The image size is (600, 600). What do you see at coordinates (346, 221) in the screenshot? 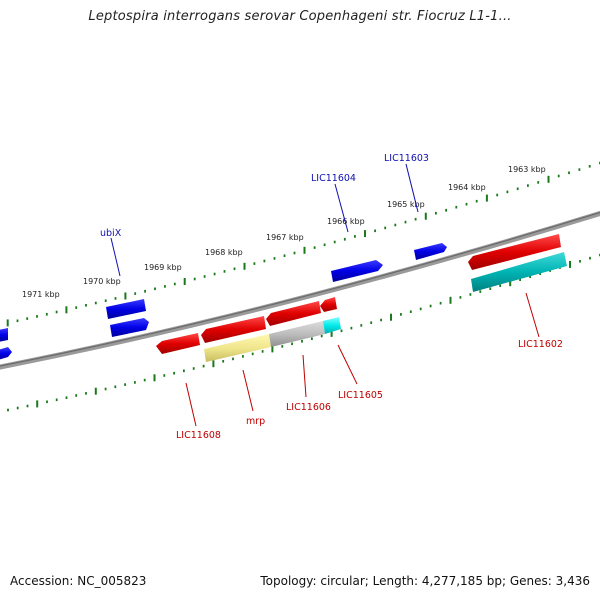
I see `scale-label-1966: 1966 kbp` at bounding box center [346, 221].